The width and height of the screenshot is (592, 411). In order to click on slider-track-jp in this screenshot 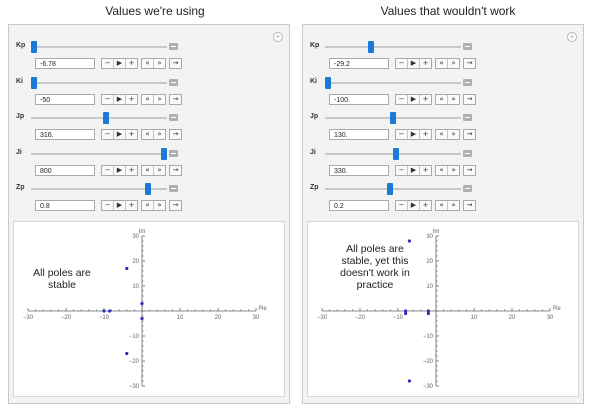, I will do `click(99, 118)`.